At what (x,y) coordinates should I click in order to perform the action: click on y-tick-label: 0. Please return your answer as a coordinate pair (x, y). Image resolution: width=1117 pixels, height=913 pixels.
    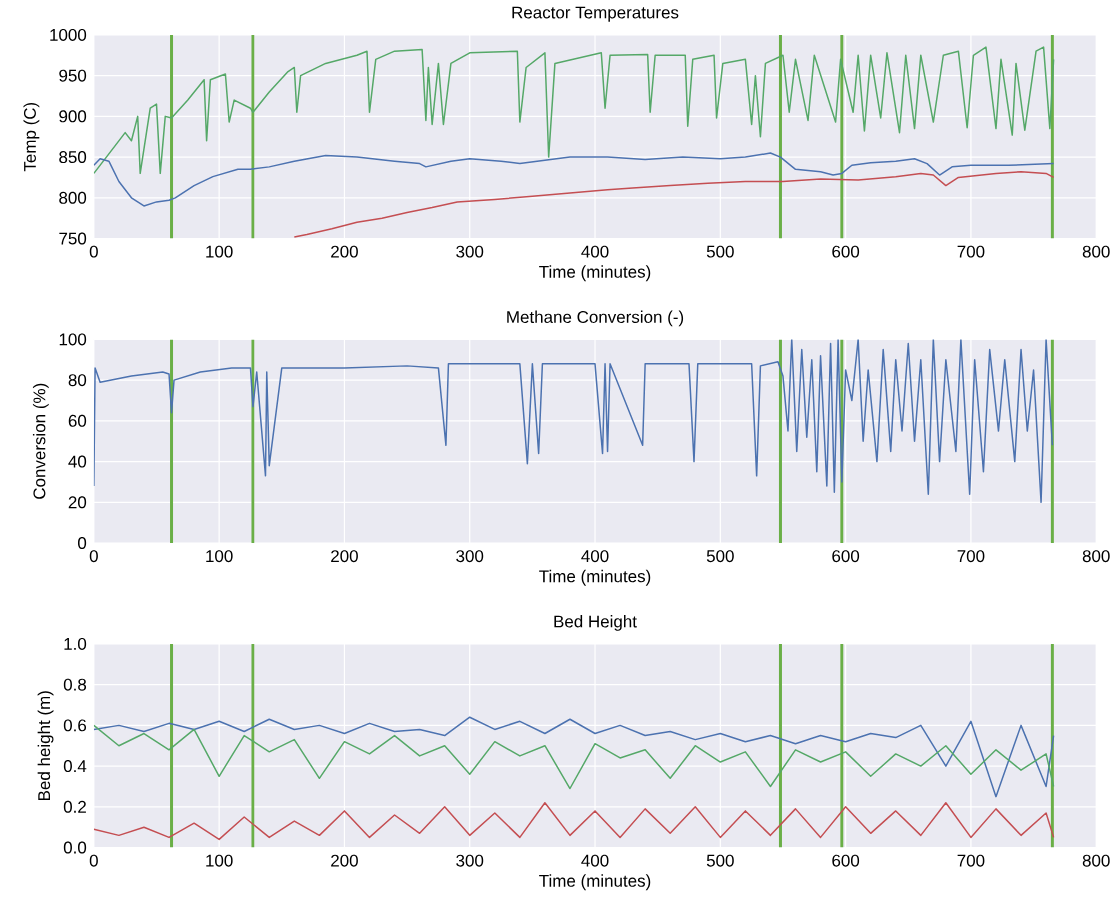
    Looking at the image, I should click on (82, 542).